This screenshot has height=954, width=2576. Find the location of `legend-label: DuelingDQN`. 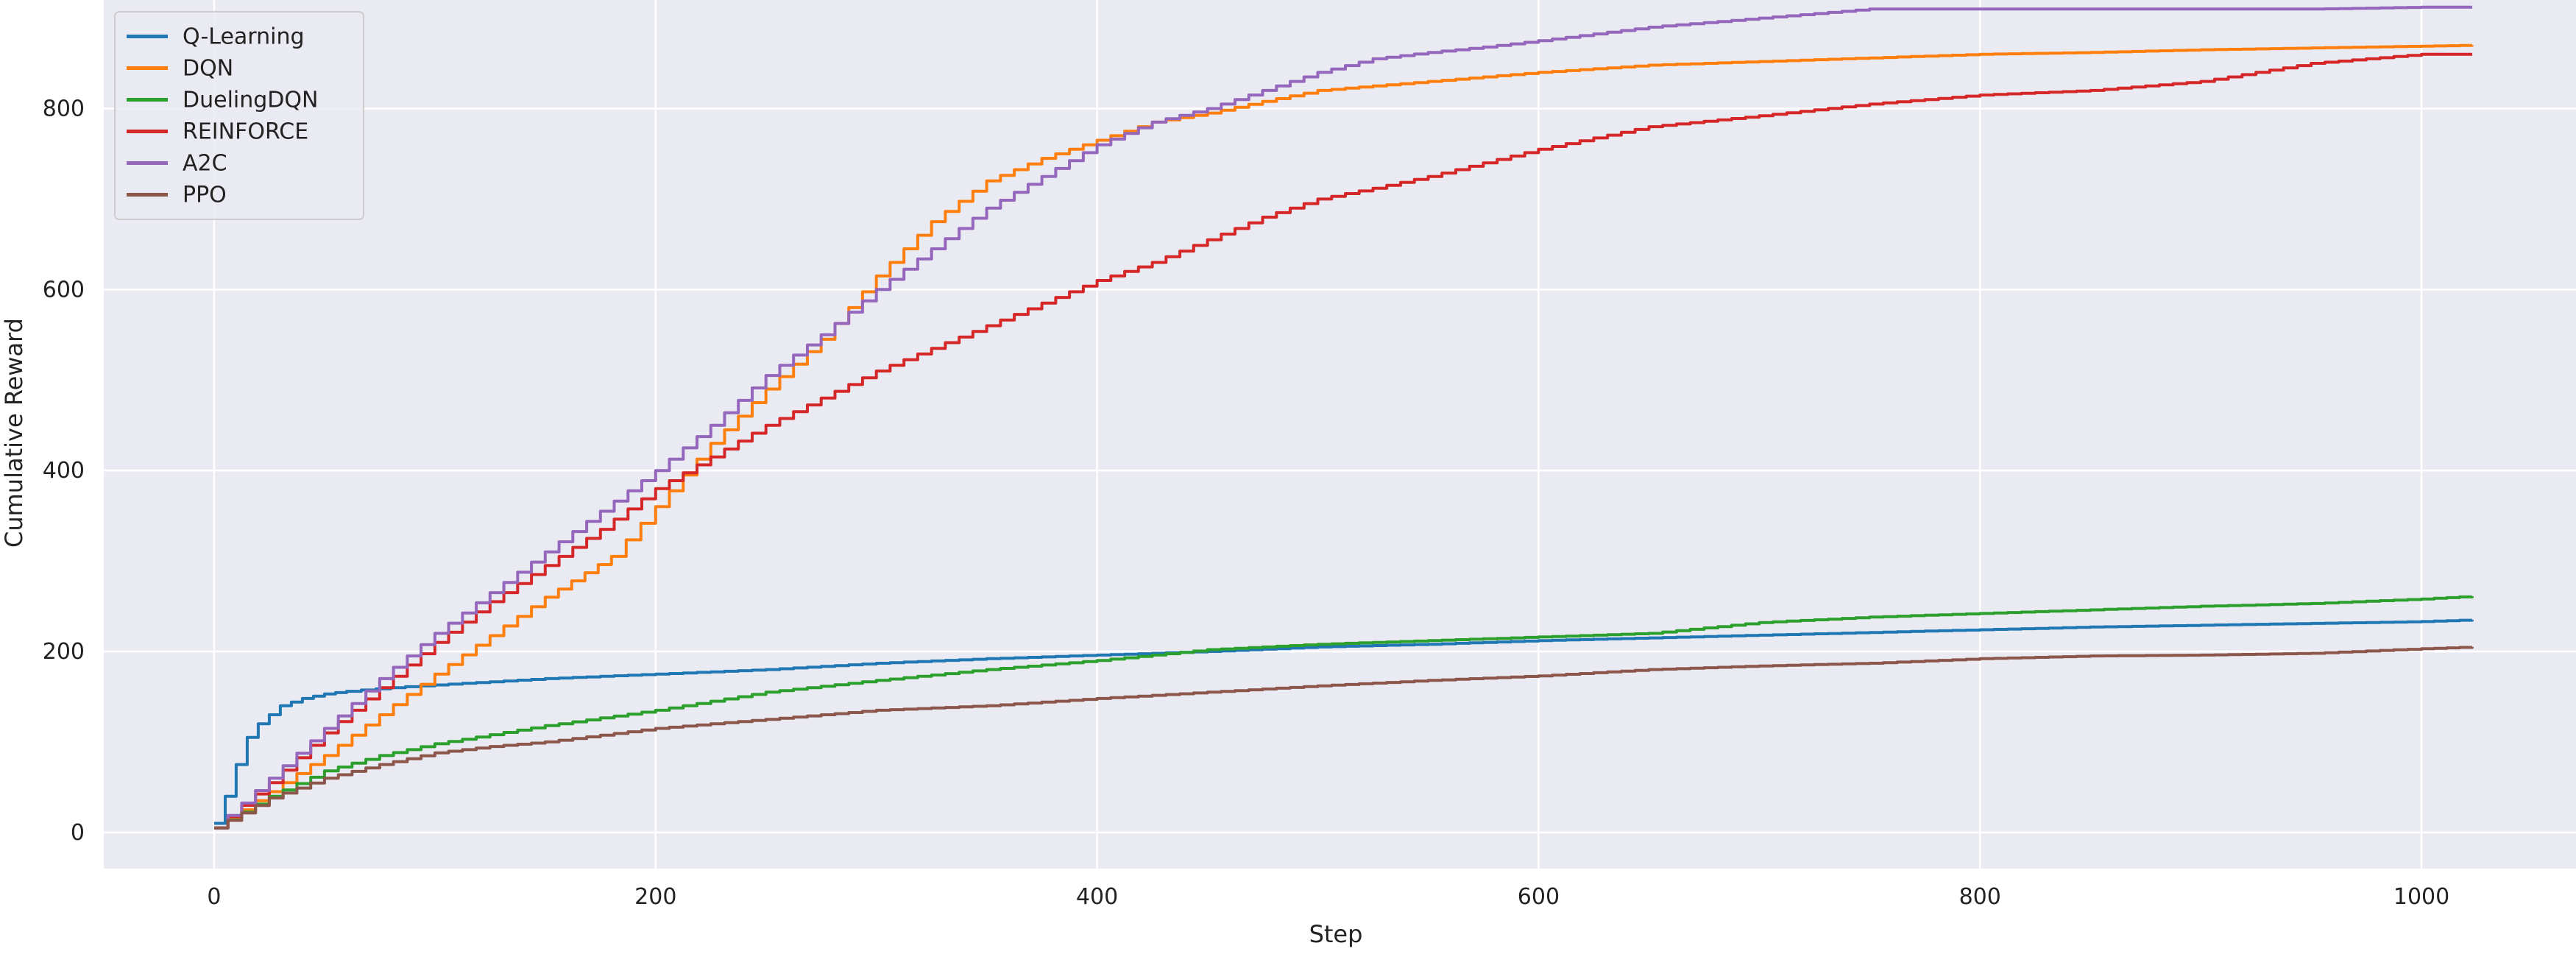

legend-label: DuelingDQN is located at coordinates (251, 100).